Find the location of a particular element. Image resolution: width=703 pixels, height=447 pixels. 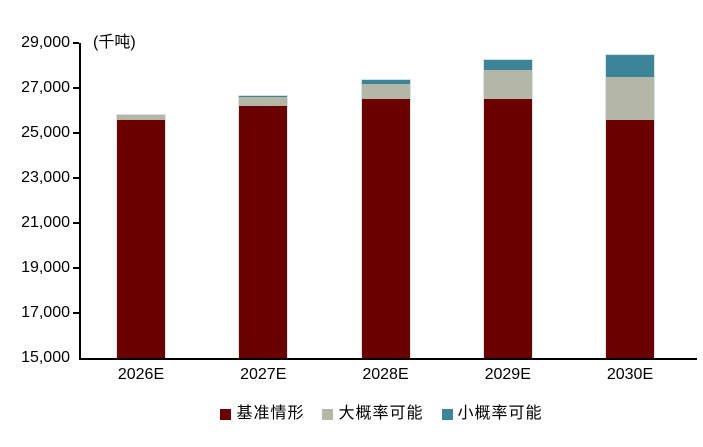

y-tick-label: 21,000 is located at coordinates (45, 222).